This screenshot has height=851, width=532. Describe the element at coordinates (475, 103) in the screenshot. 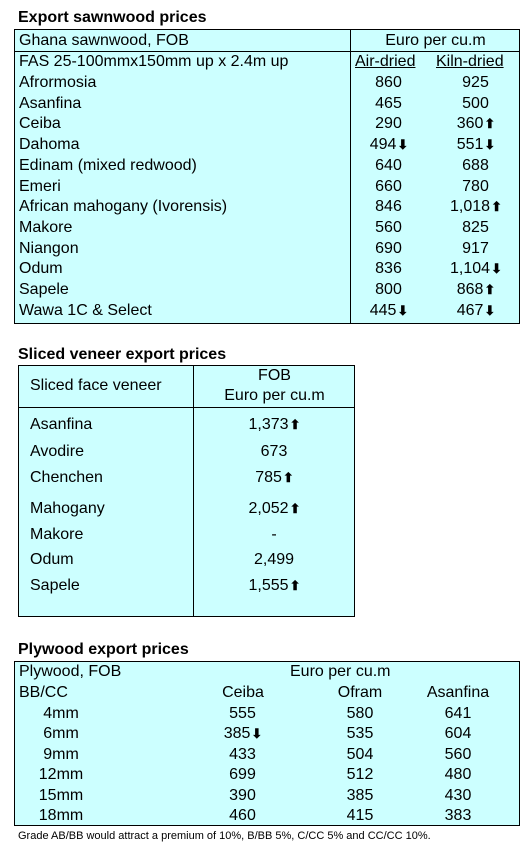

I see `sawnwood-kiln-dried-price-value: 500` at that location.